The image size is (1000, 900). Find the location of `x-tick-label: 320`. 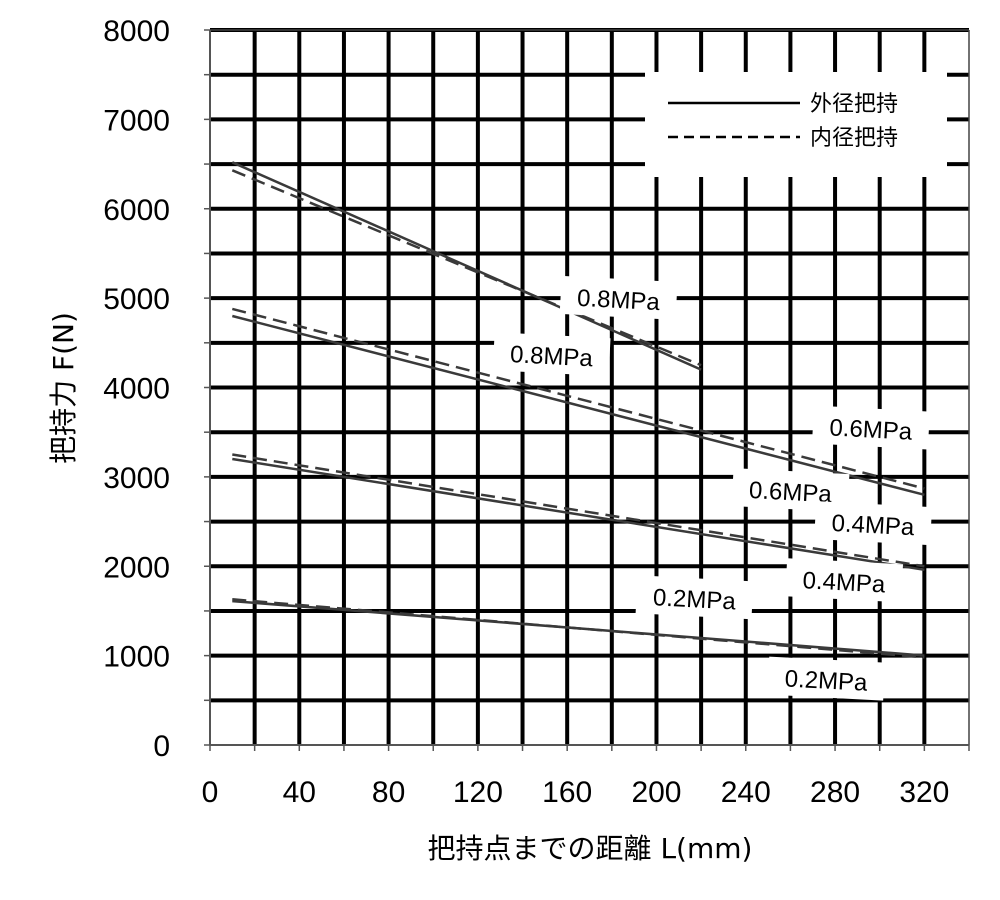

x-tick-label: 320 is located at coordinates (924, 792).